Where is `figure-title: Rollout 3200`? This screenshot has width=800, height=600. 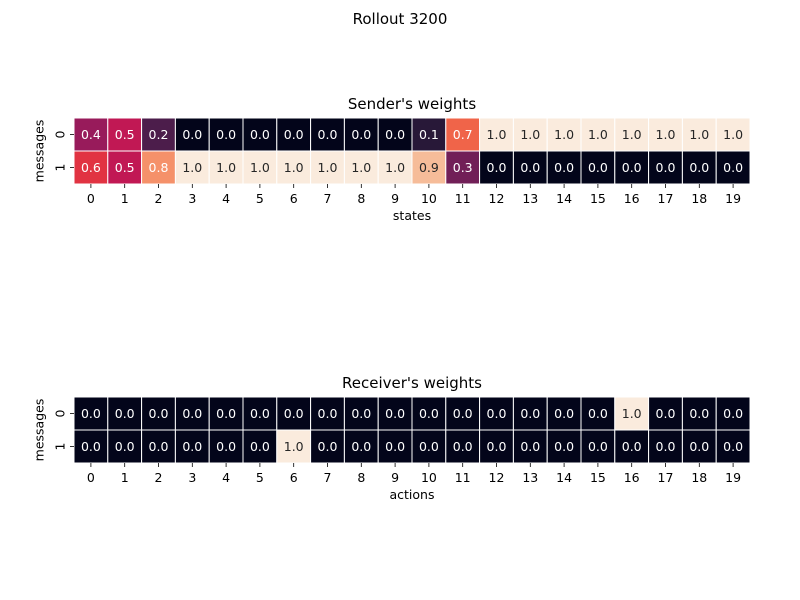 figure-title: Rollout 3200 is located at coordinates (400, 19).